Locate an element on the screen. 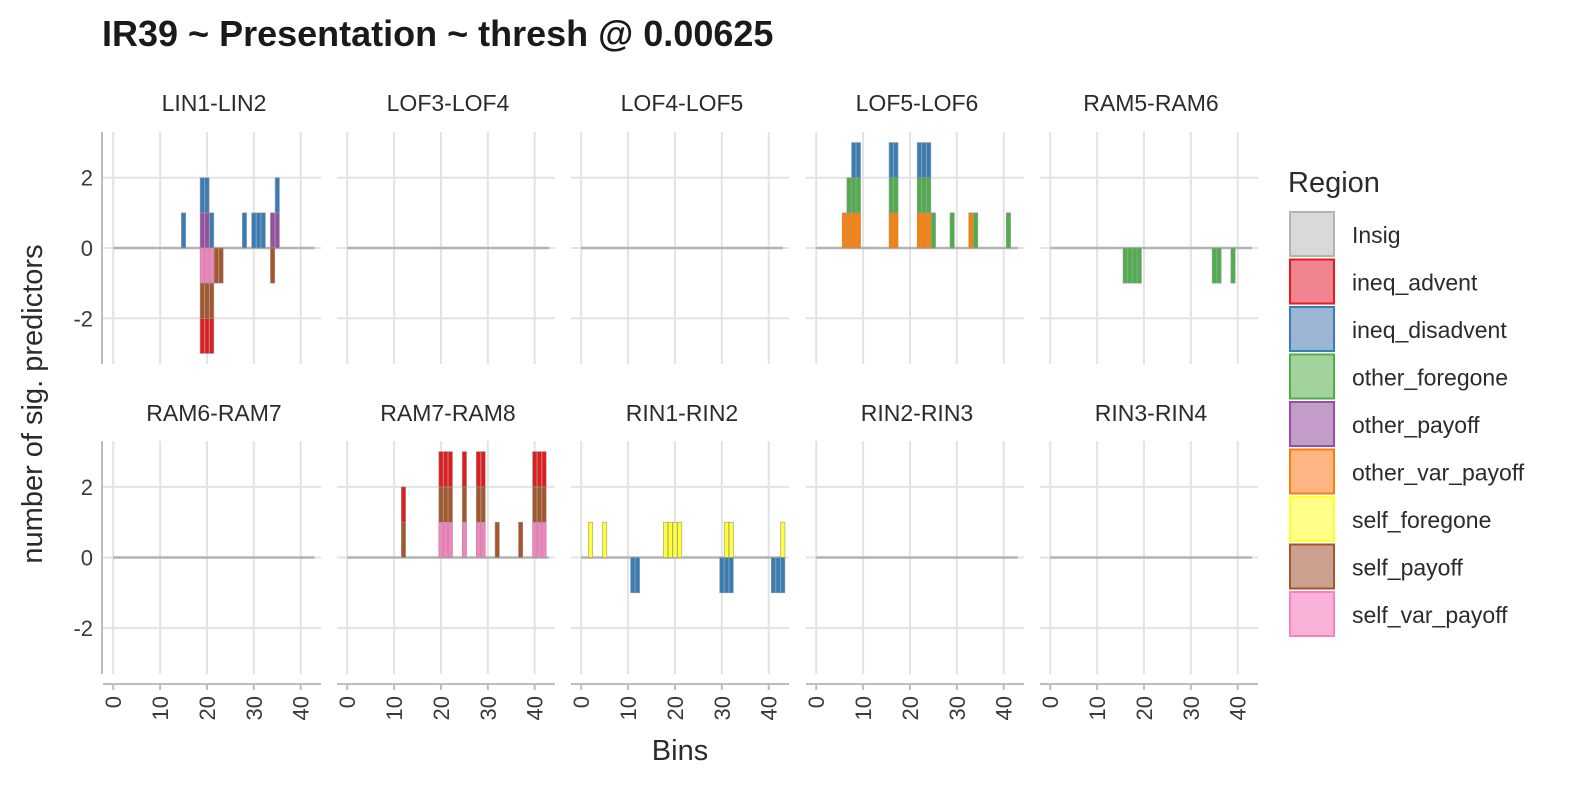 This screenshot has width=1574, height=787. legend-item: self_payoff is located at coordinates (1376, 566).